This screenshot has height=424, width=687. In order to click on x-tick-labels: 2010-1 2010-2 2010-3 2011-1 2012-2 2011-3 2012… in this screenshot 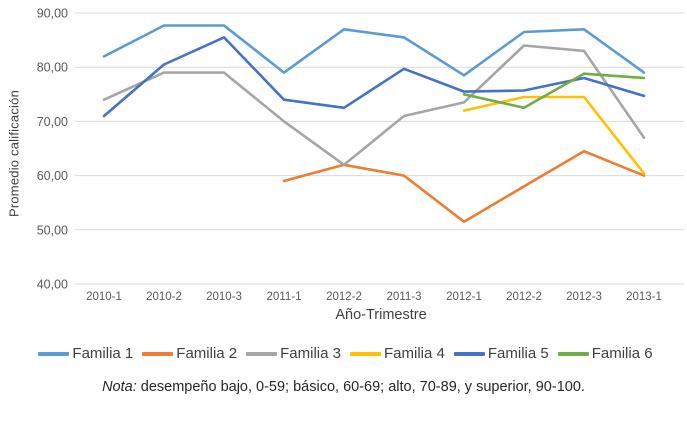, I will do `click(374, 297)`.